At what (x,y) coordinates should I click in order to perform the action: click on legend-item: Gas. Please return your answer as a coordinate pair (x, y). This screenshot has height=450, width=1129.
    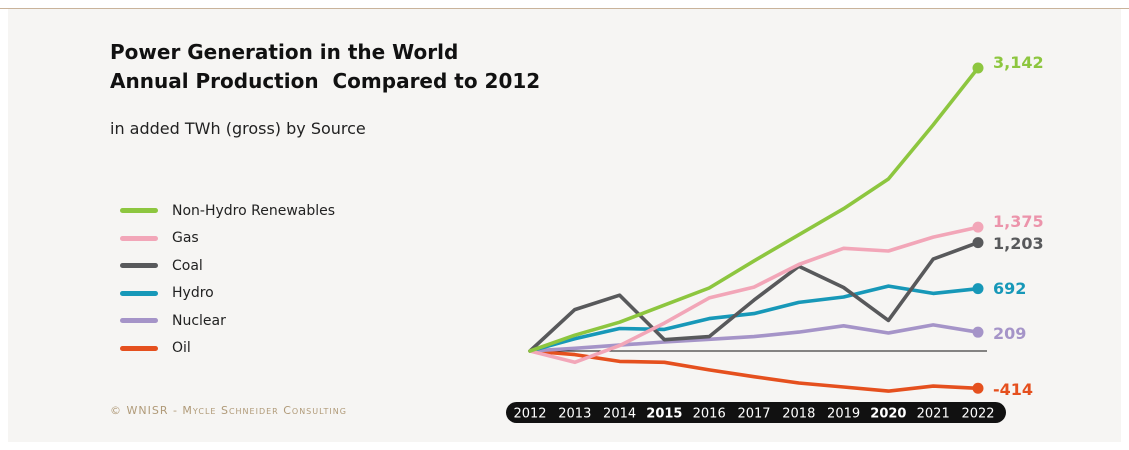
    Looking at the image, I should click on (227, 239).